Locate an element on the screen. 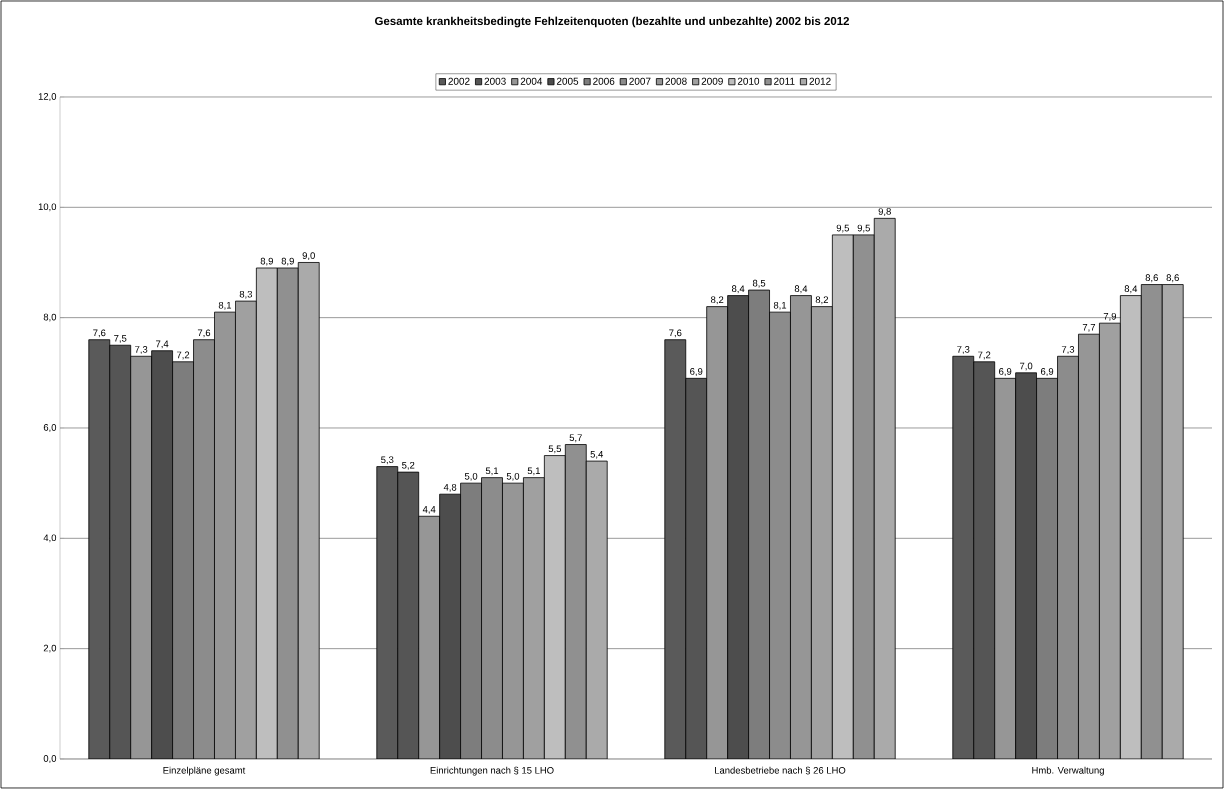  x-tick-label: Hmb. Verwaltung is located at coordinates (1068, 771).